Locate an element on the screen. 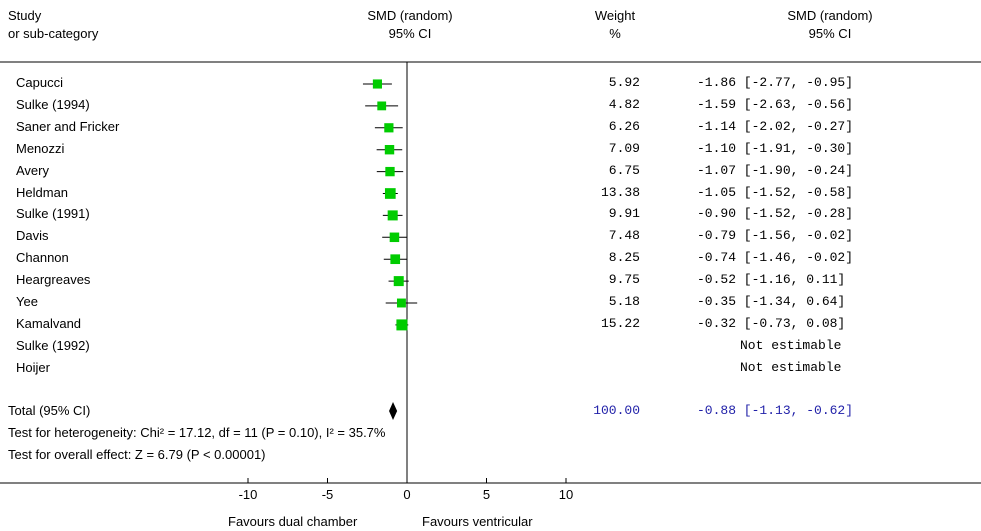 This screenshot has width=981, height=531. study-weight: 9.75 is located at coordinates (624, 279).